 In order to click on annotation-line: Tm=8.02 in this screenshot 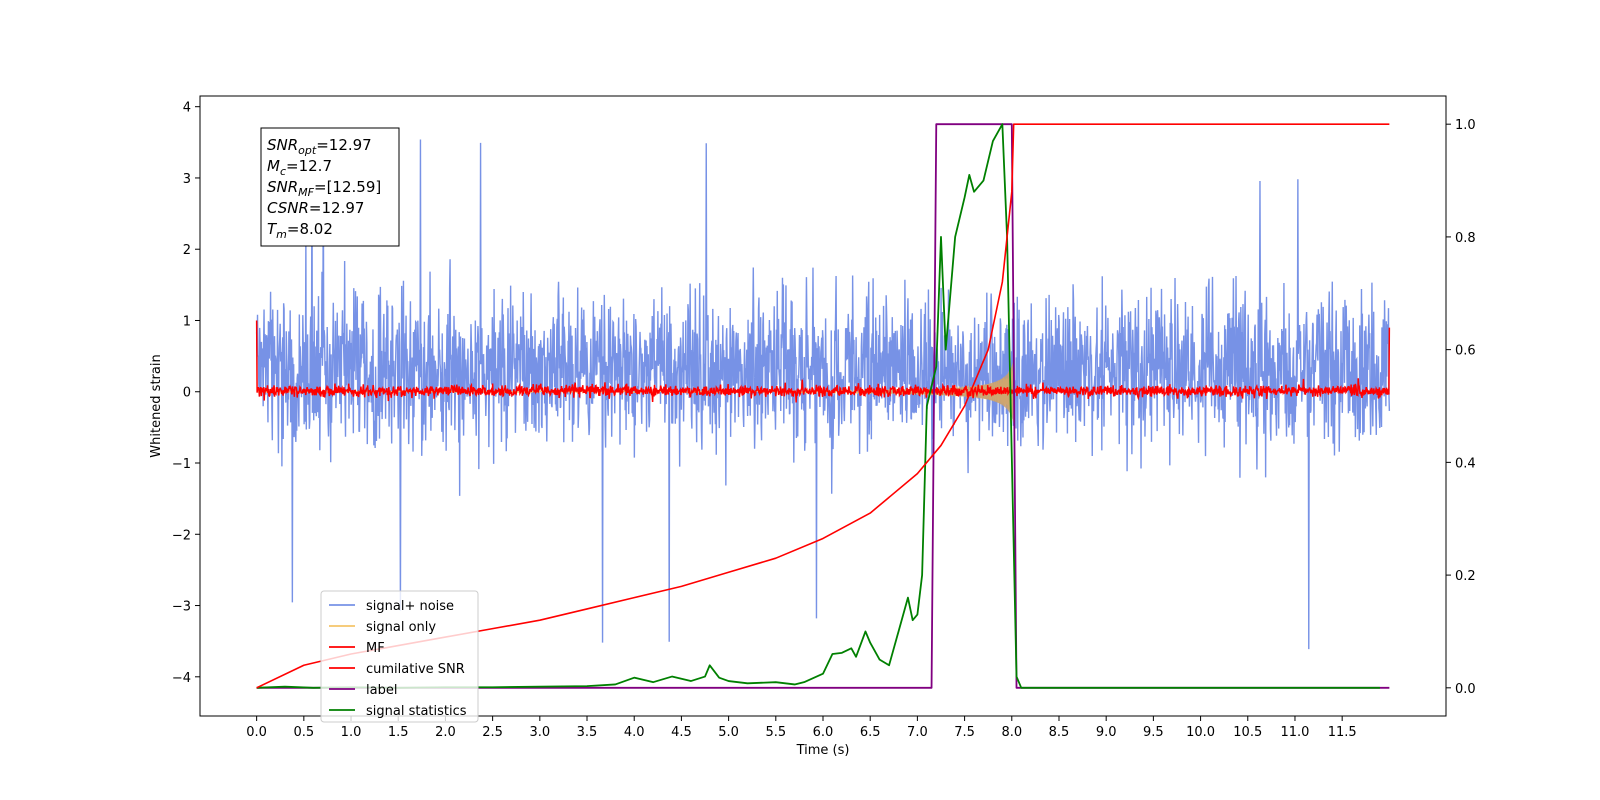, I will do `click(300, 230)`.